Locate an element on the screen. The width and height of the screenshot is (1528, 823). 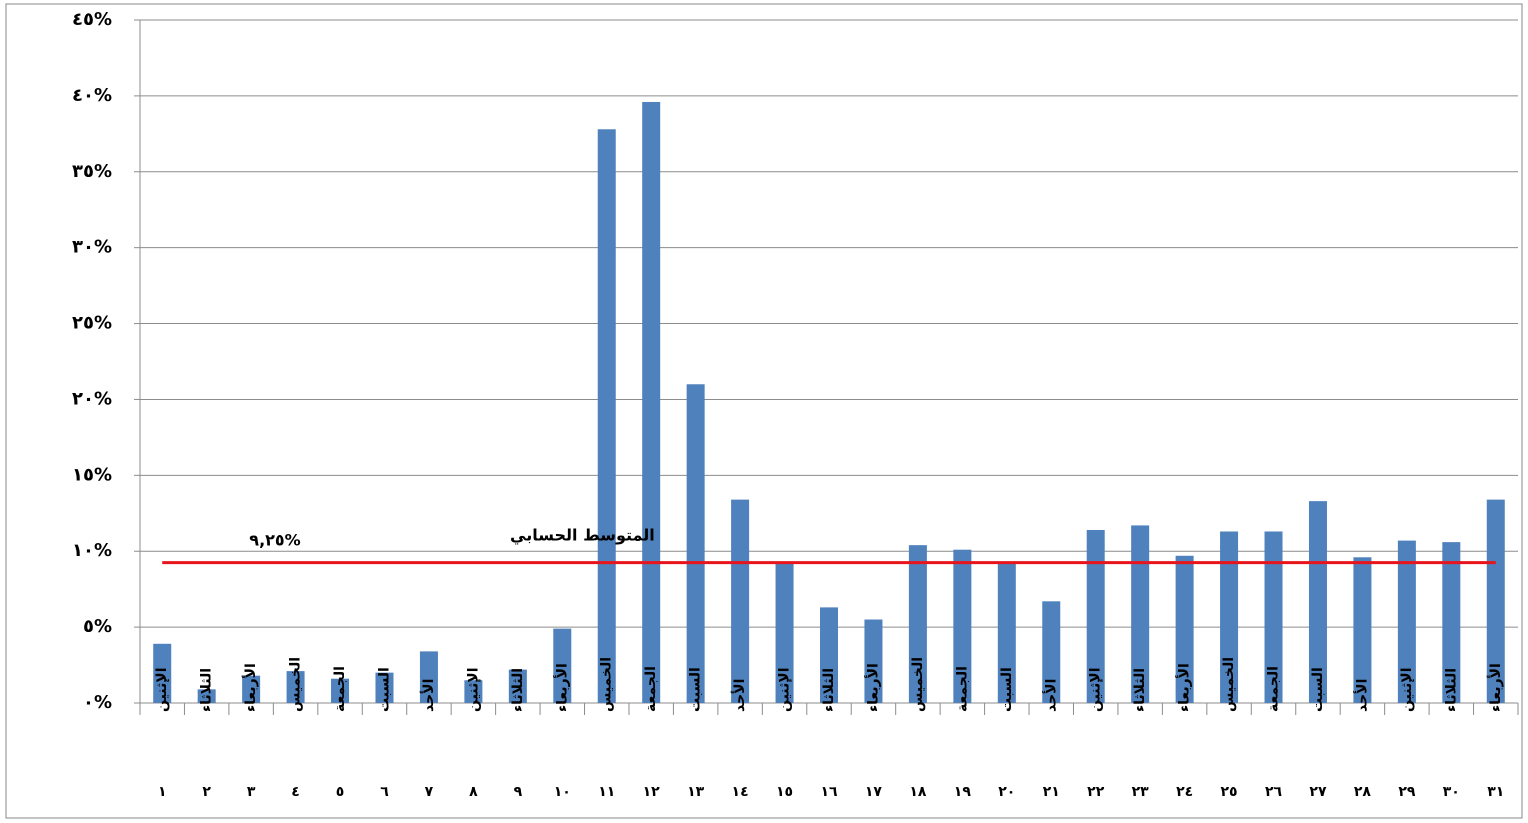
day-number: ١٠ is located at coordinates (562, 792).